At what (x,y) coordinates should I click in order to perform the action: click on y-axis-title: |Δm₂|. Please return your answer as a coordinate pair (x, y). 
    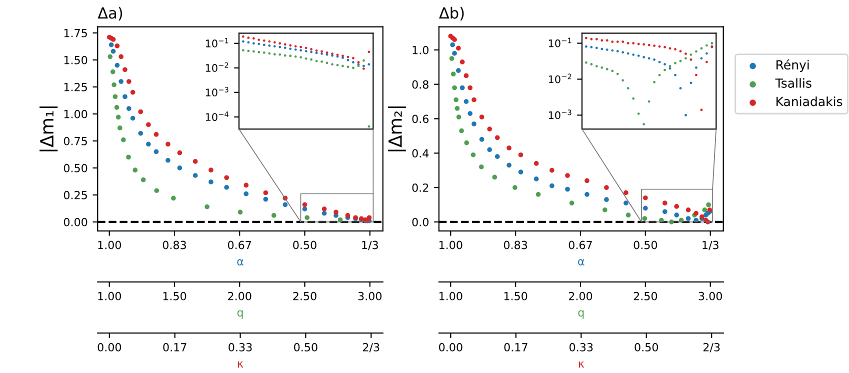
    Looking at the image, I should click on (397, 129).